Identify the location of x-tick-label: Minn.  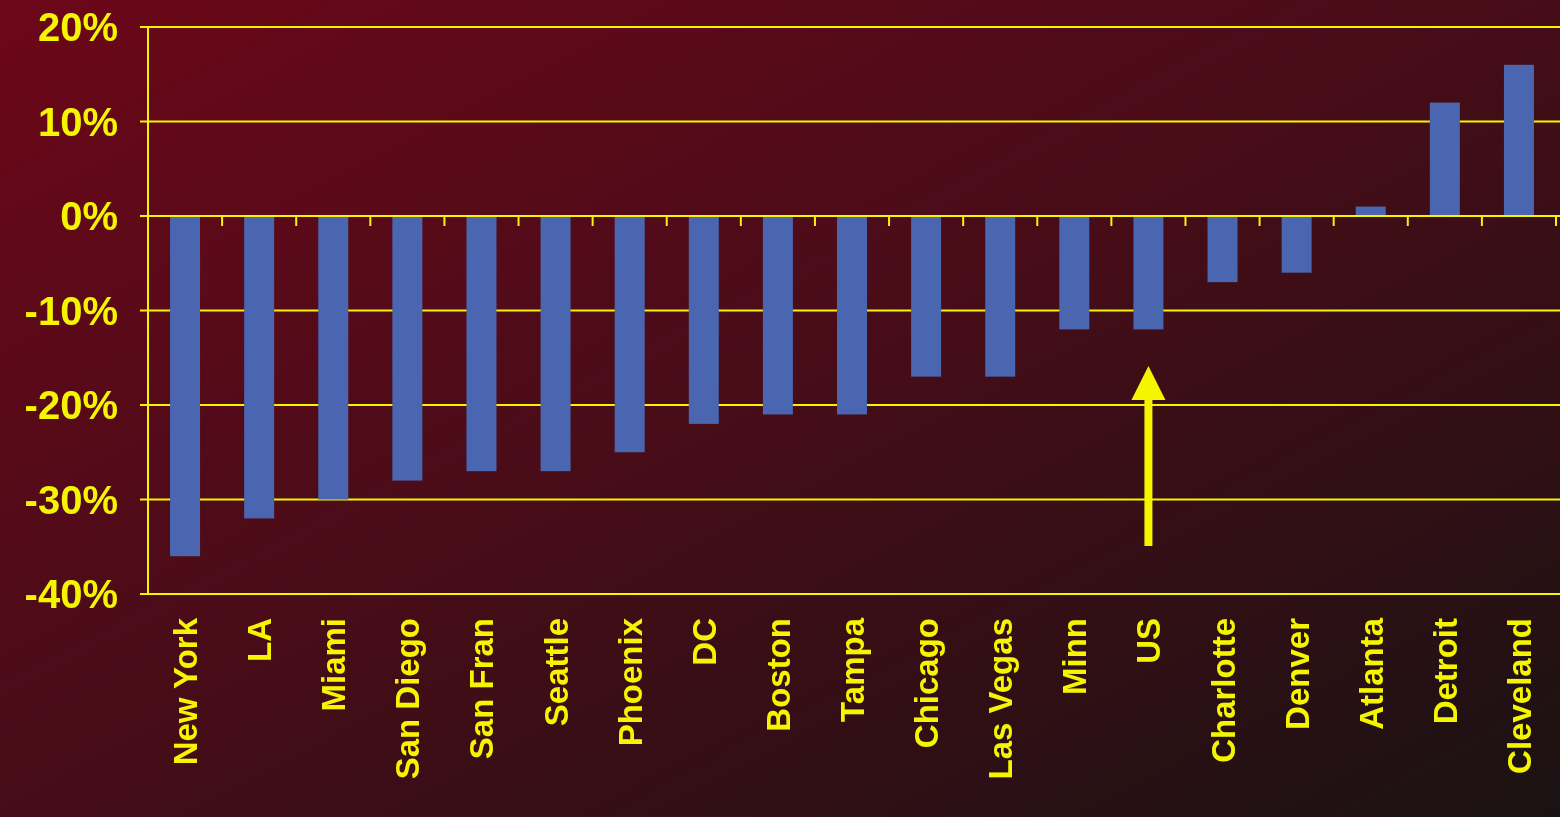
(1075, 656).